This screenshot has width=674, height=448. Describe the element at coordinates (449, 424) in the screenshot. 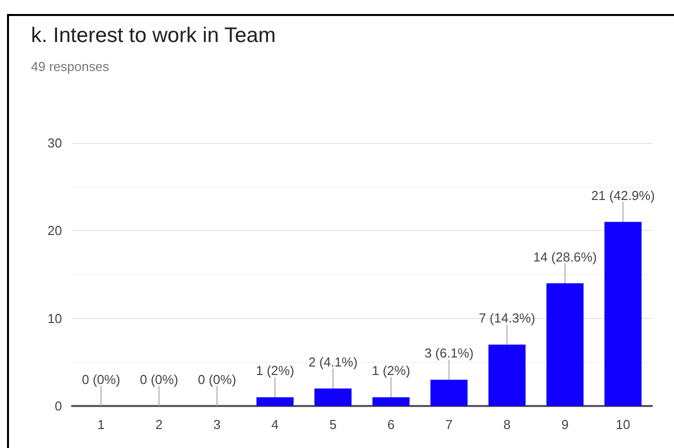

I see `x-tick-label: 7` at that location.